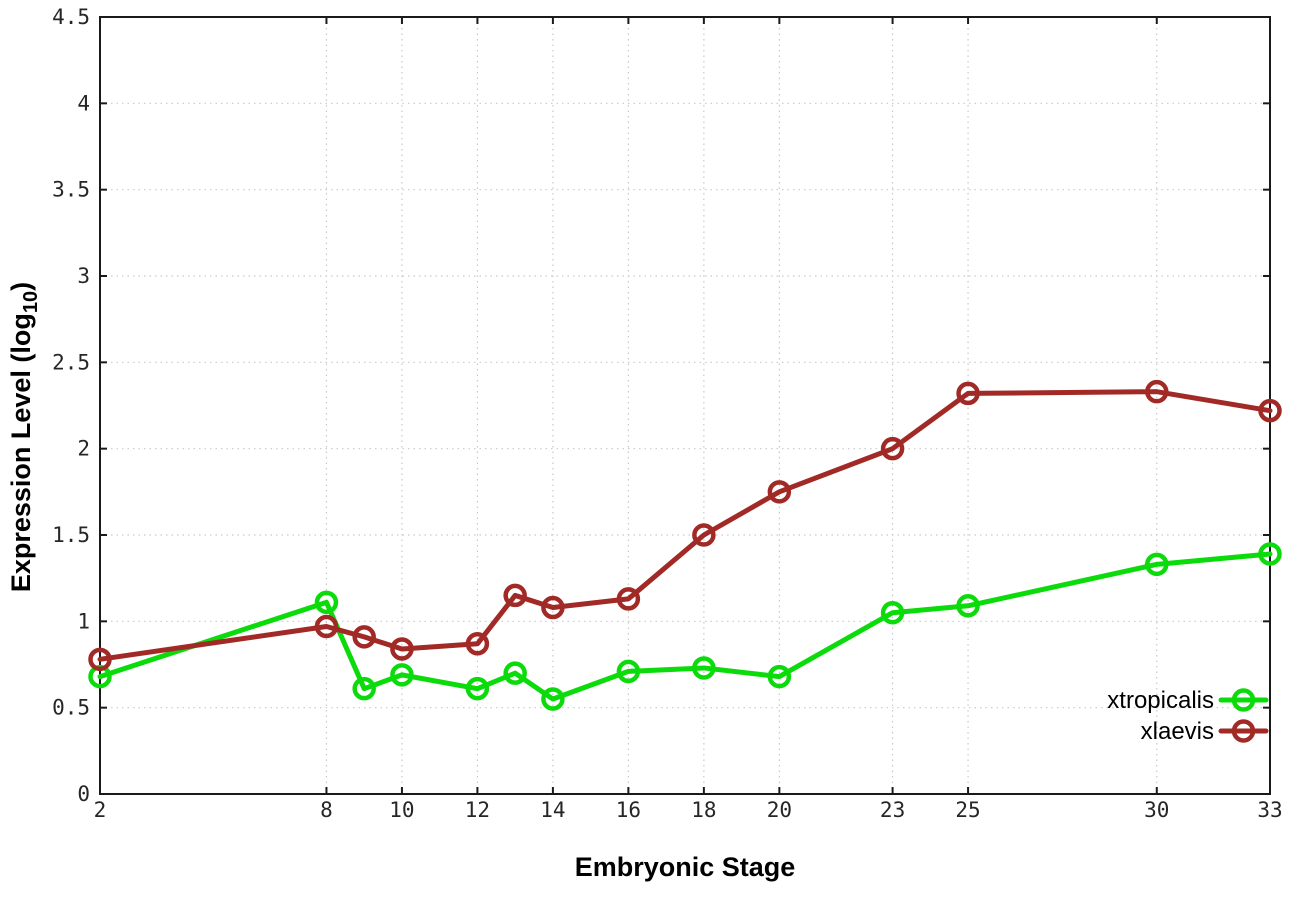 The image size is (1296, 907). Describe the element at coordinates (779, 810) in the screenshot. I see `x-tick-label: 20` at that location.